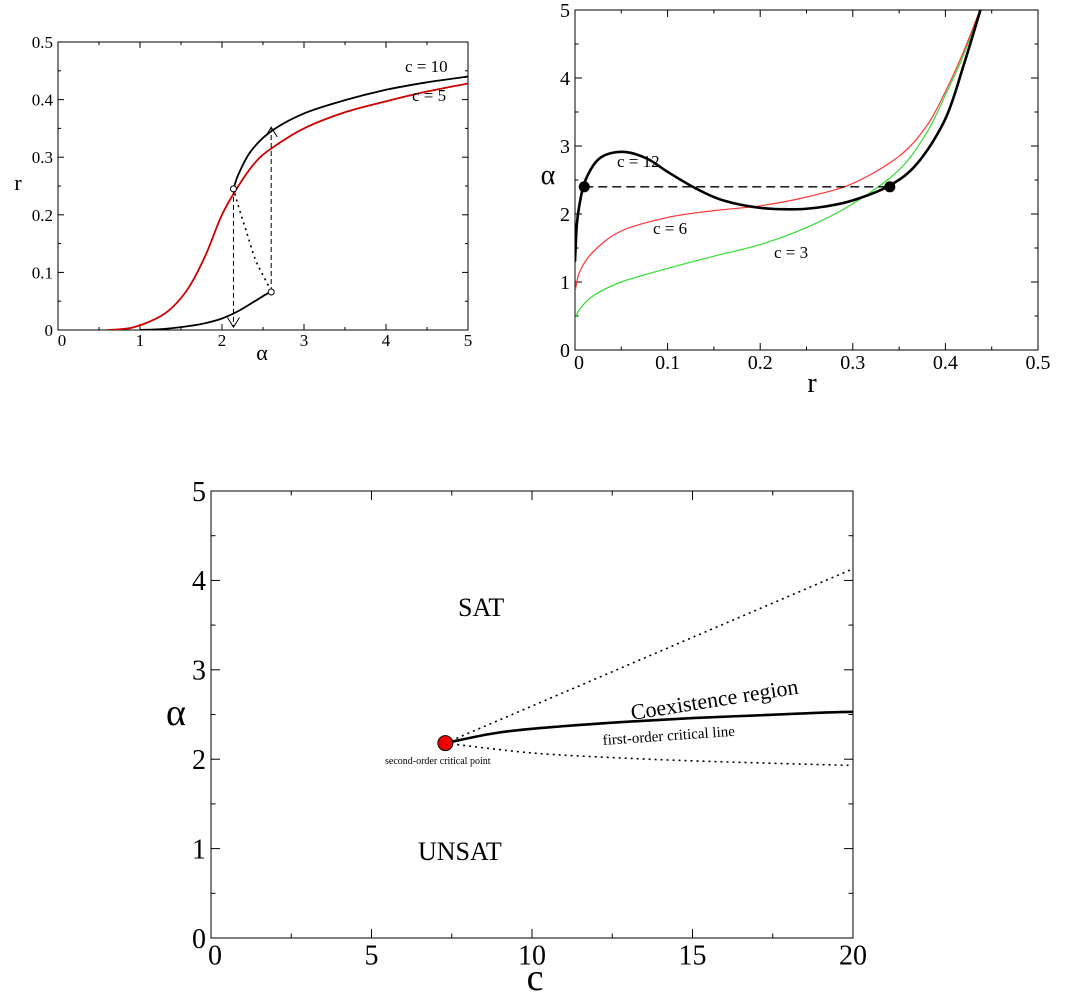 This screenshot has width=1074, height=1000. What do you see at coordinates (460, 851) in the screenshot?
I see `label-unsat: UNSAT` at bounding box center [460, 851].